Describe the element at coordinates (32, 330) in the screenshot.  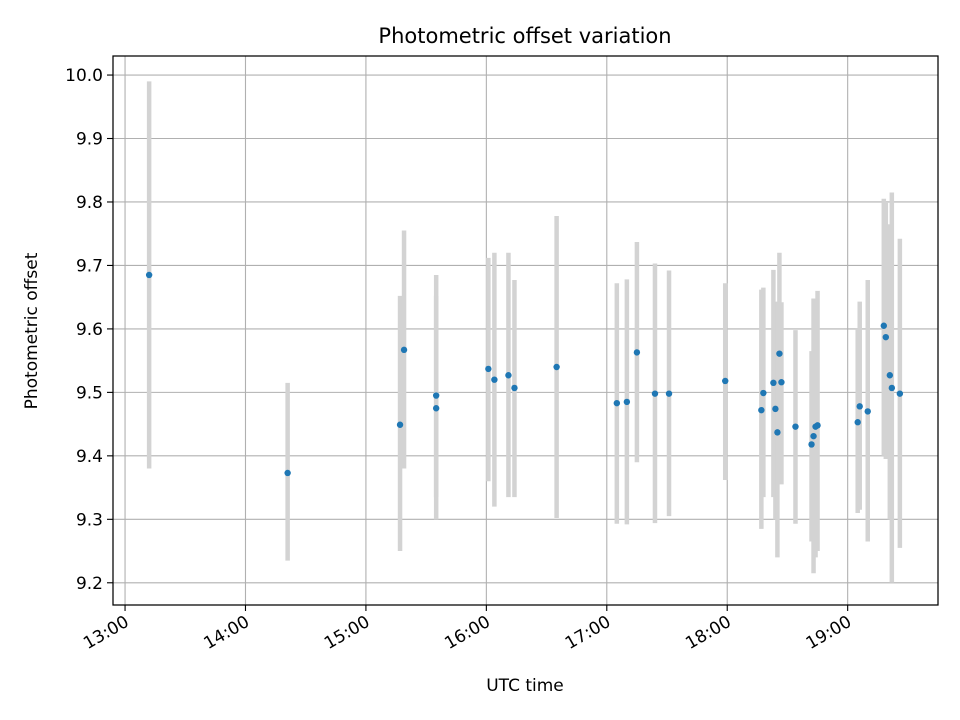
I see `y-axis-label: Photometric offset` at that location.